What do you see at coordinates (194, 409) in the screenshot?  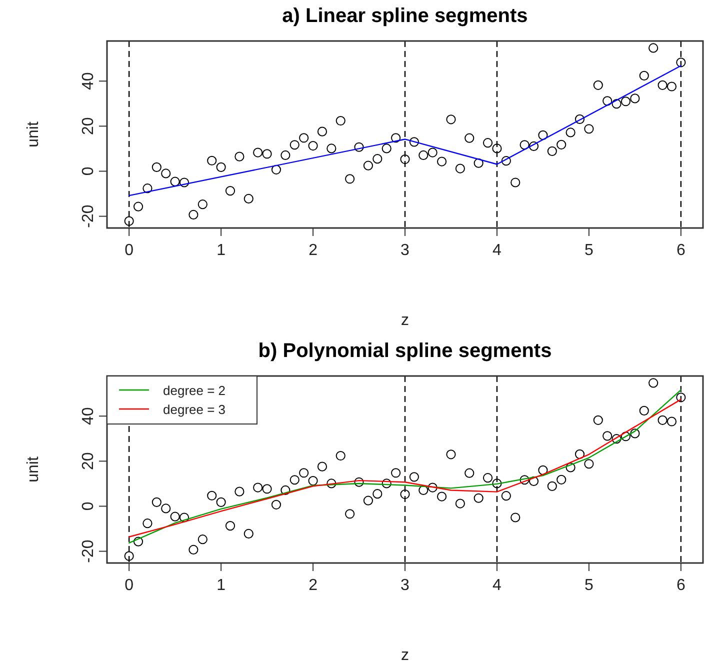 I see `legend-label: degree = 3` at bounding box center [194, 409].